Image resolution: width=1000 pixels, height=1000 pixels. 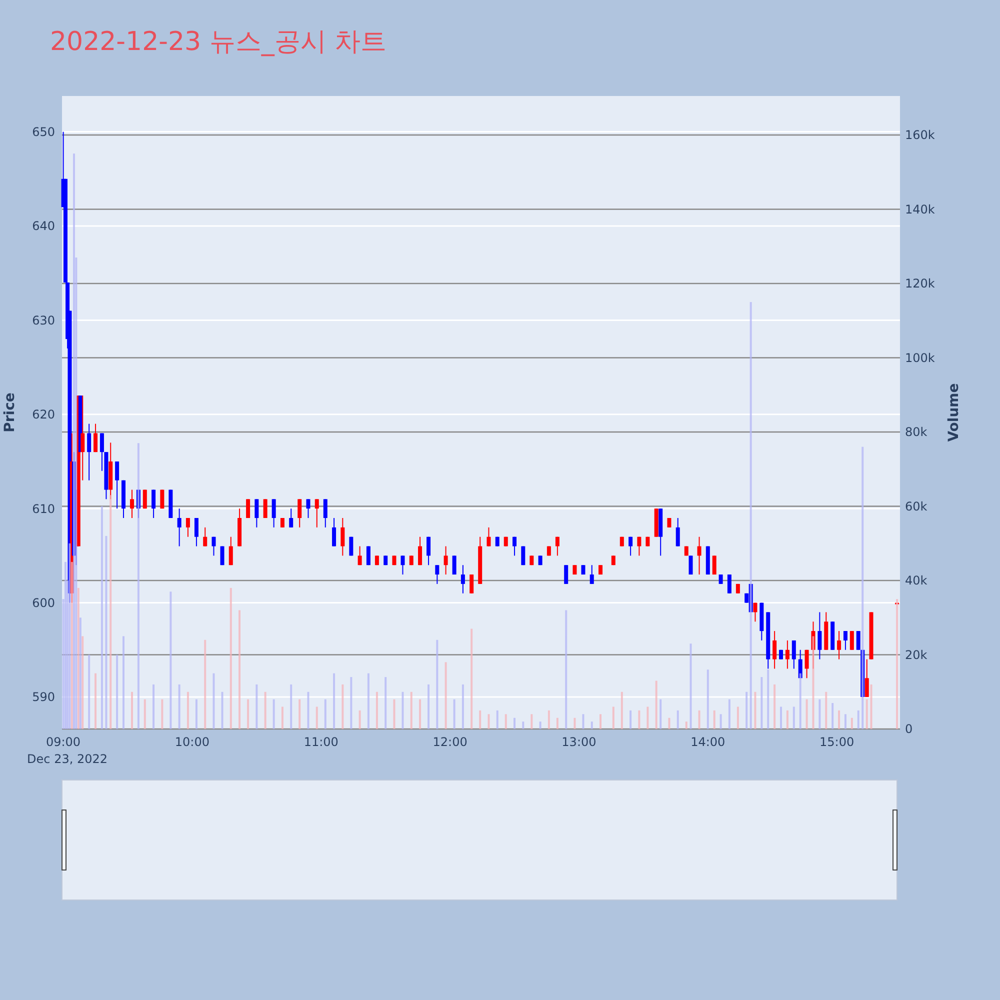 What do you see at coordinates (43, 131) in the screenshot?
I see `y-tick-label: 650` at bounding box center [43, 131].